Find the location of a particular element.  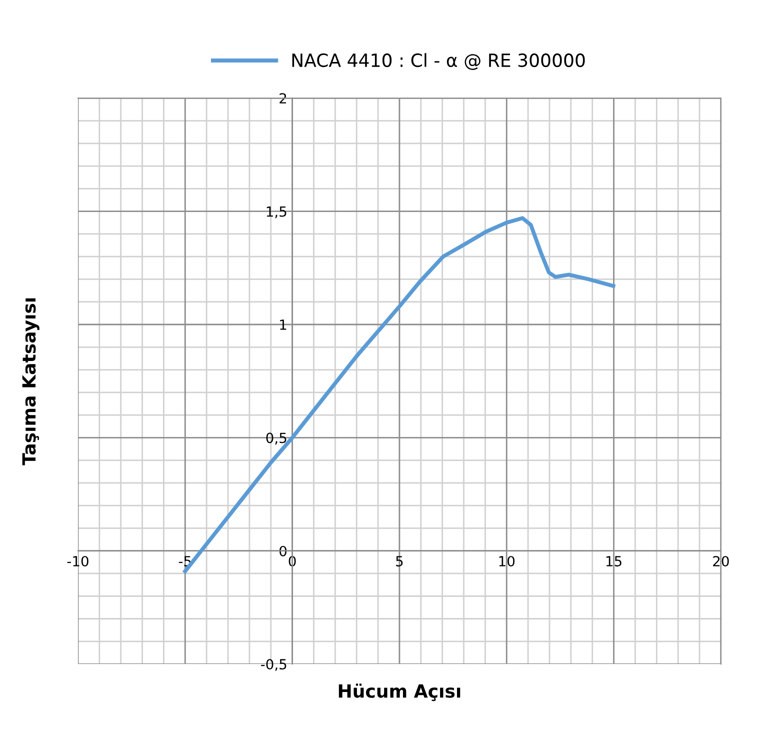

legend-label: NACA 4410 : Cl - α @ RE 300000 is located at coordinates (438, 61).